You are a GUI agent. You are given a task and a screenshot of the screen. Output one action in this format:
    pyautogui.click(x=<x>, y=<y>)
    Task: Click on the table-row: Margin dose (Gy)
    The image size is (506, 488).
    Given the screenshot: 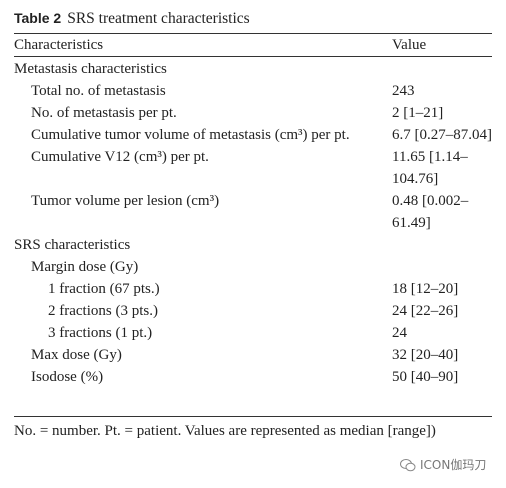 What is the action you would take?
    pyautogui.click(x=253, y=267)
    